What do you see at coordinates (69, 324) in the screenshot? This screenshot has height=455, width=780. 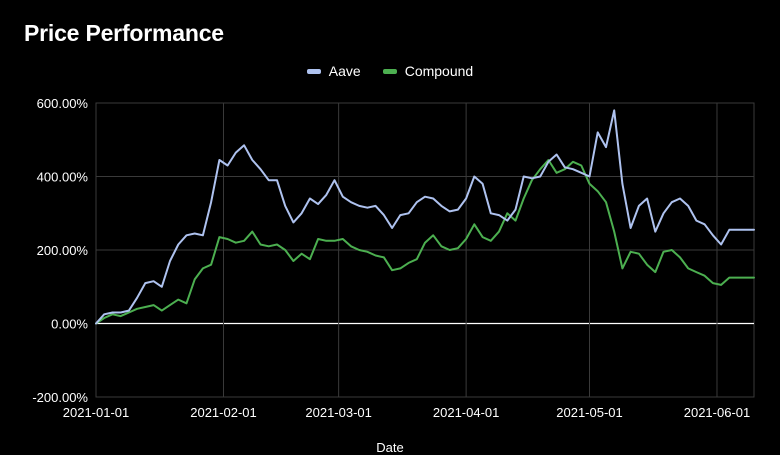 I see `y-tick-label: 0.00%` at bounding box center [69, 324].